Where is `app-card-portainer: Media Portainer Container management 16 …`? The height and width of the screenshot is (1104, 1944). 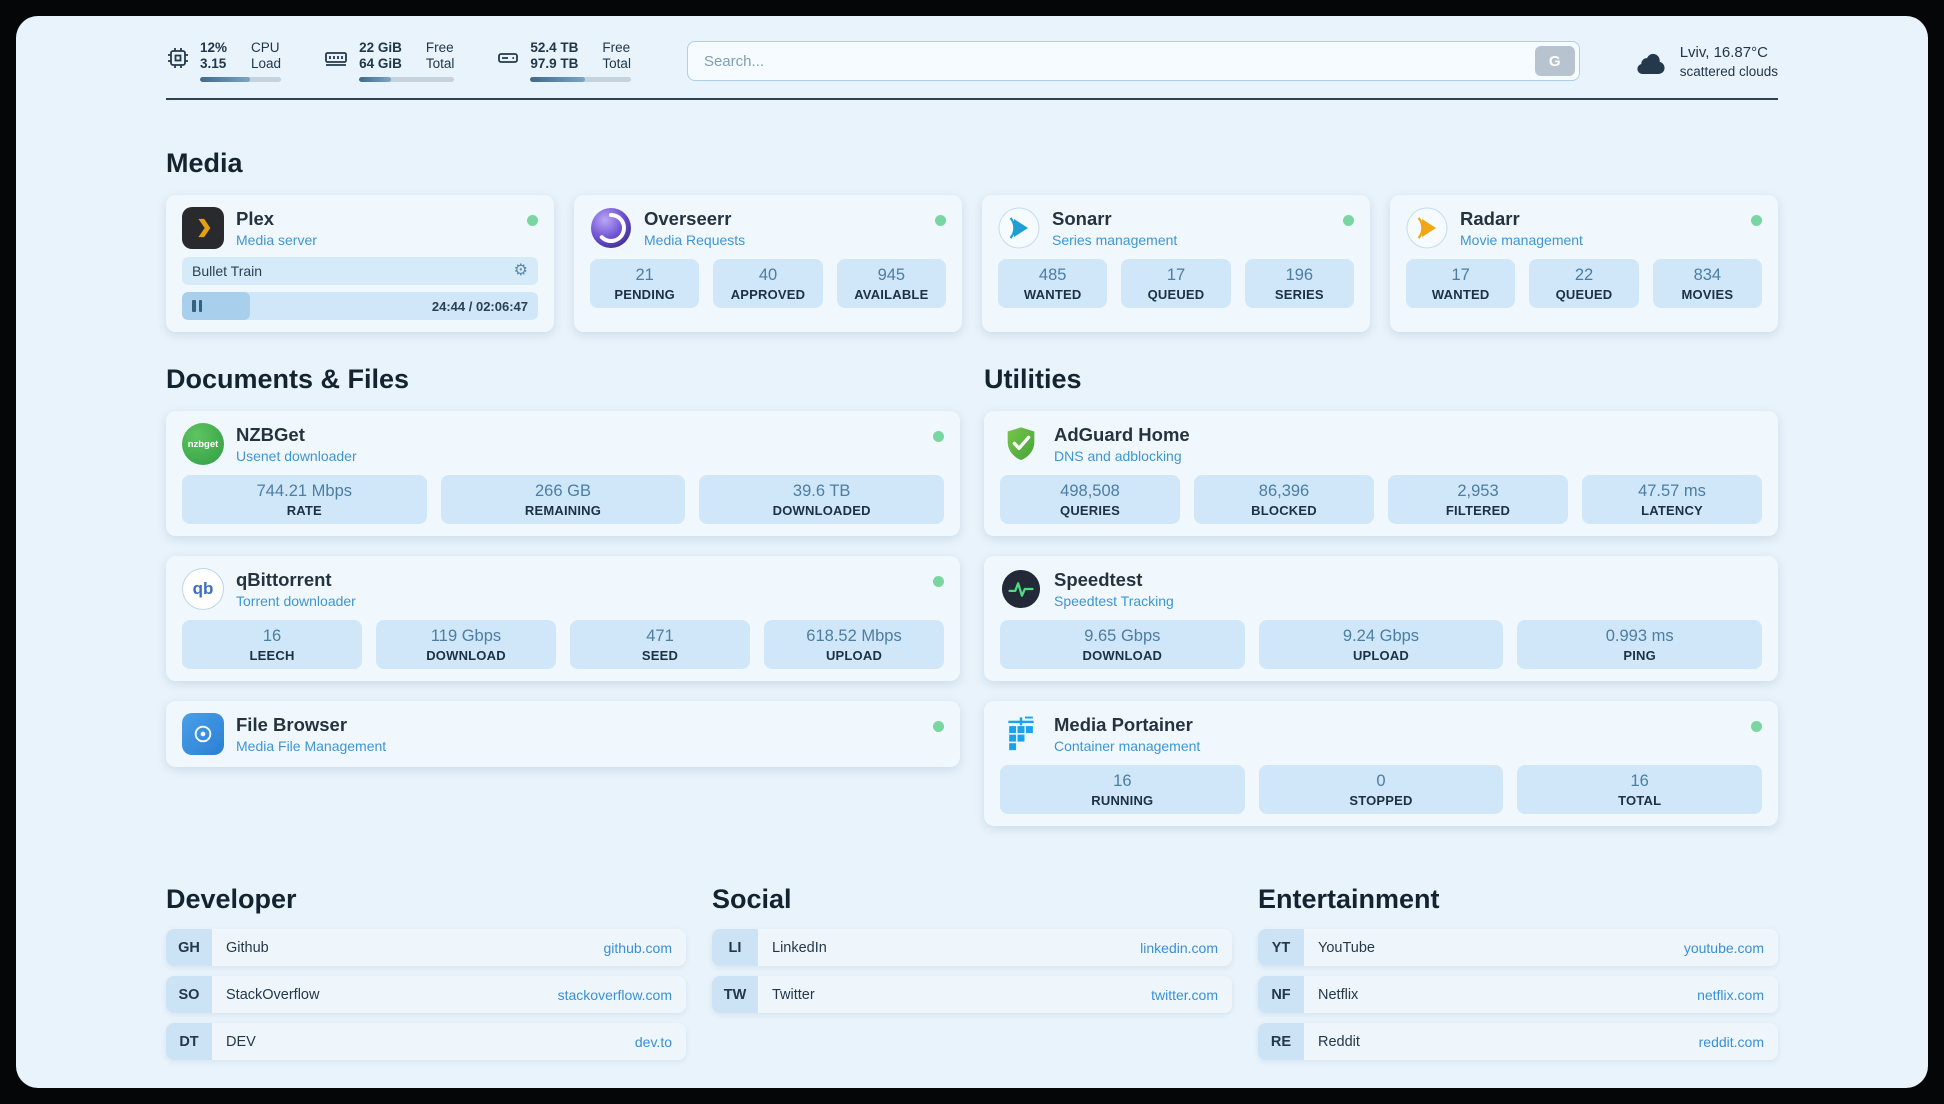 app-card-portainer: Media Portainer Container management 16 … is located at coordinates (1381, 763).